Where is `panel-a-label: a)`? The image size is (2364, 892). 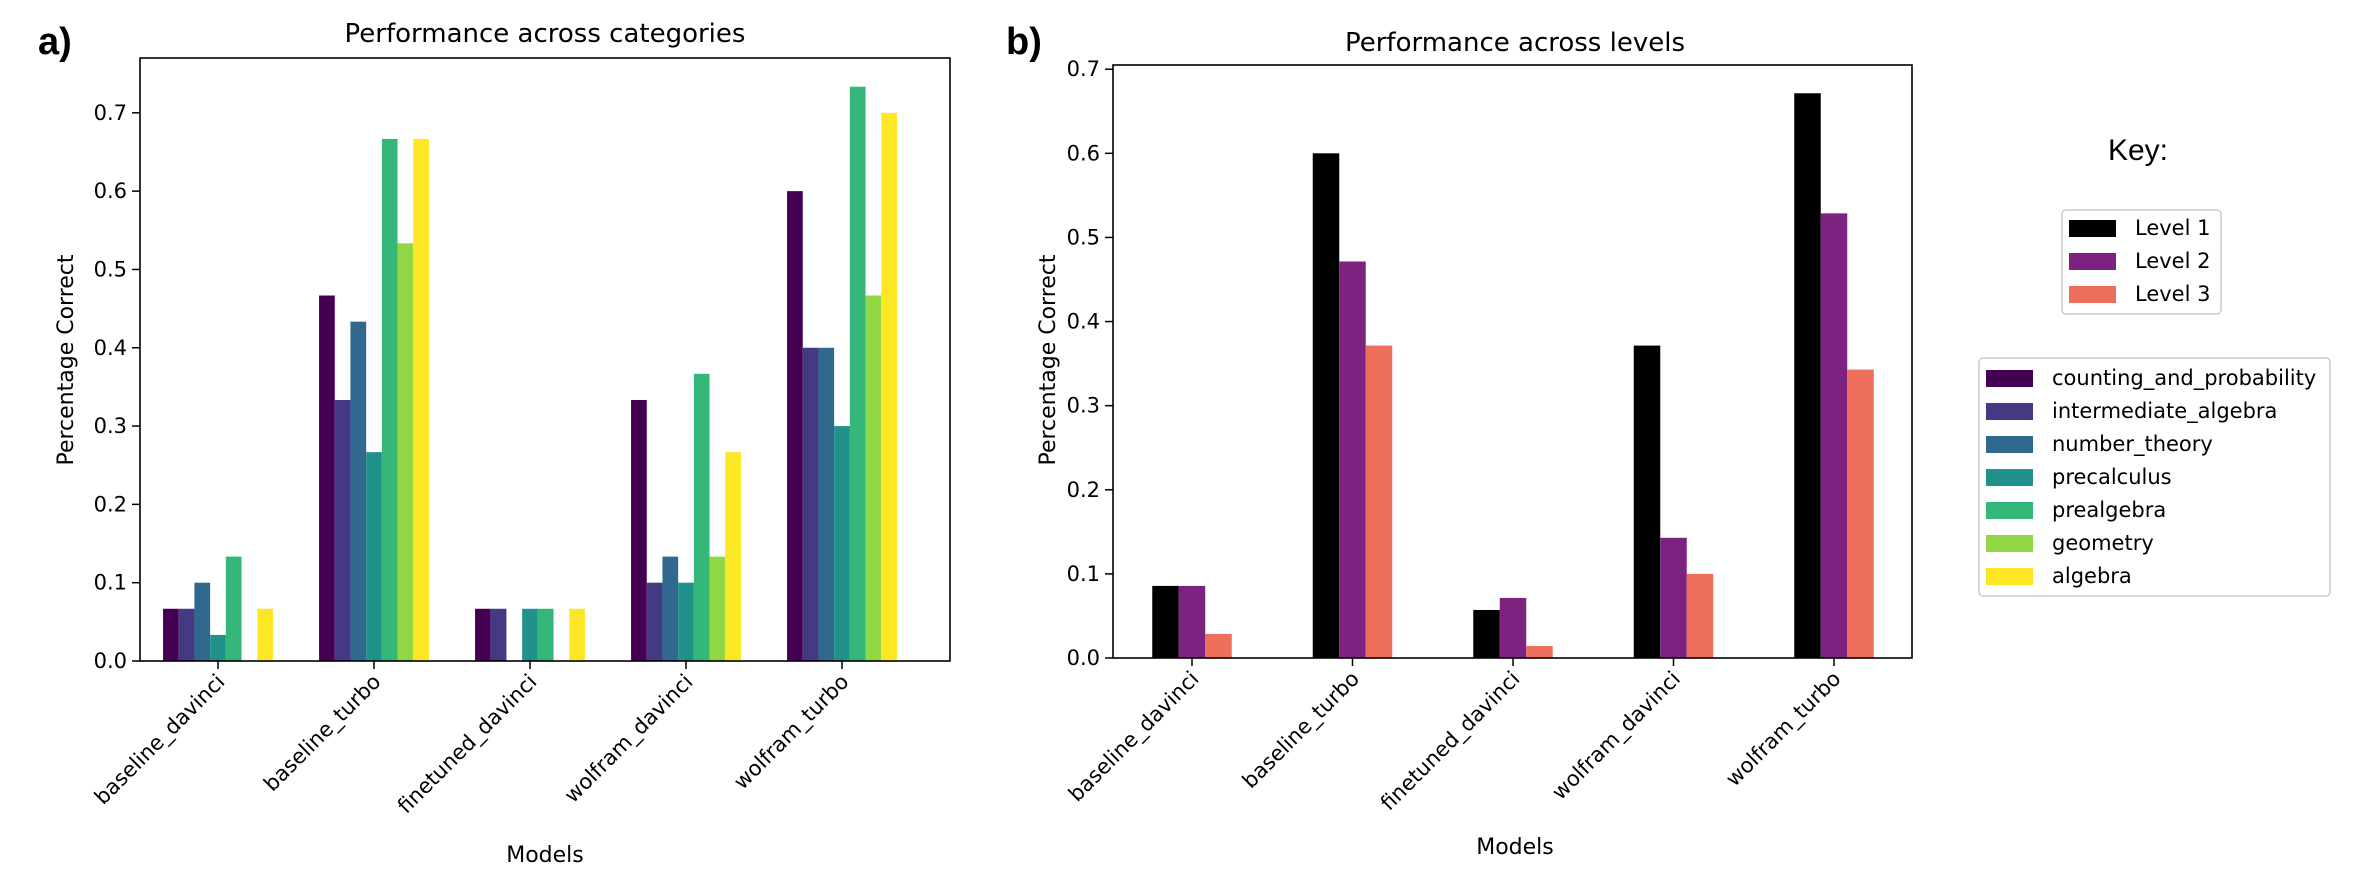
panel-a-label: a) is located at coordinates (55, 42).